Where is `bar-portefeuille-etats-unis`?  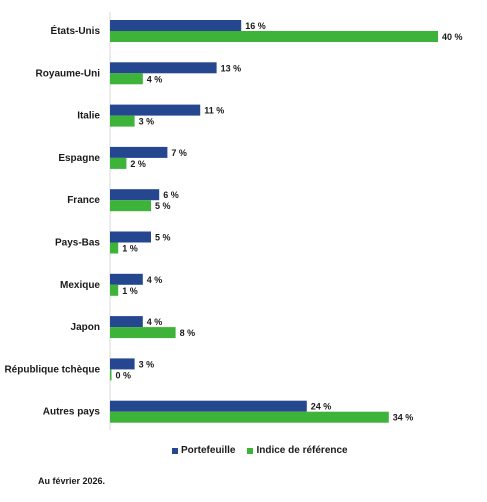 bar-portefeuille-etats-unis is located at coordinates (176, 25).